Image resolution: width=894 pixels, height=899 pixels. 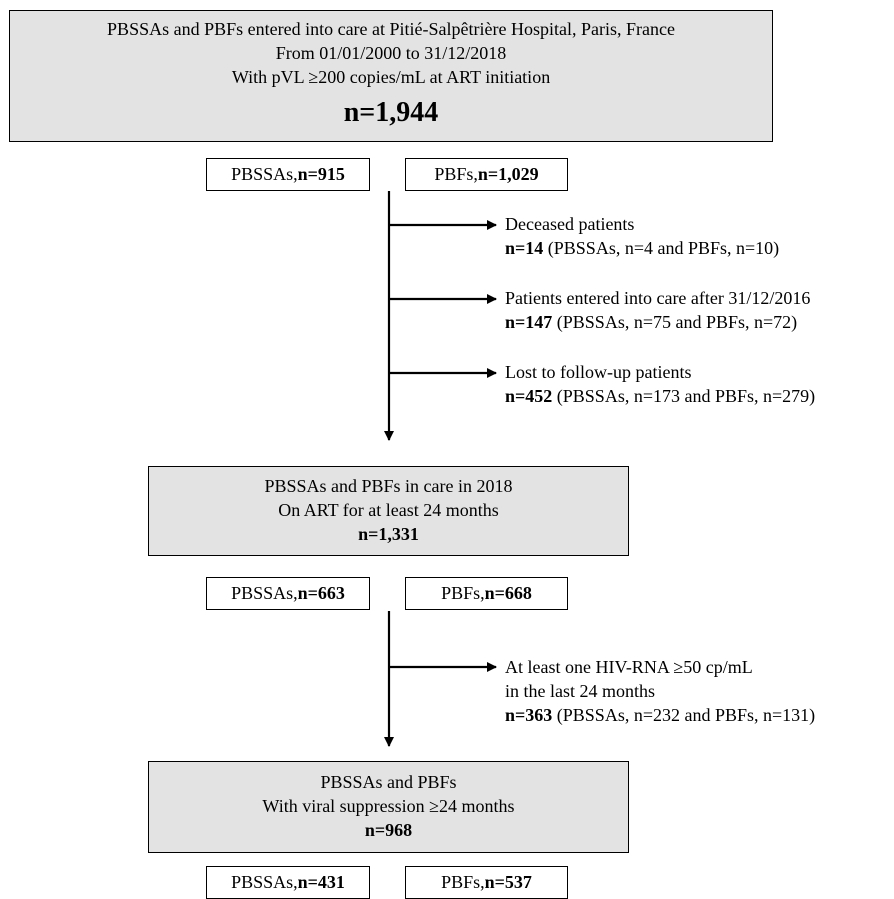 What do you see at coordinates (529, 396) in the screenshot?
I see `exclusion-n: n=452` at bounding box center [529, 396].